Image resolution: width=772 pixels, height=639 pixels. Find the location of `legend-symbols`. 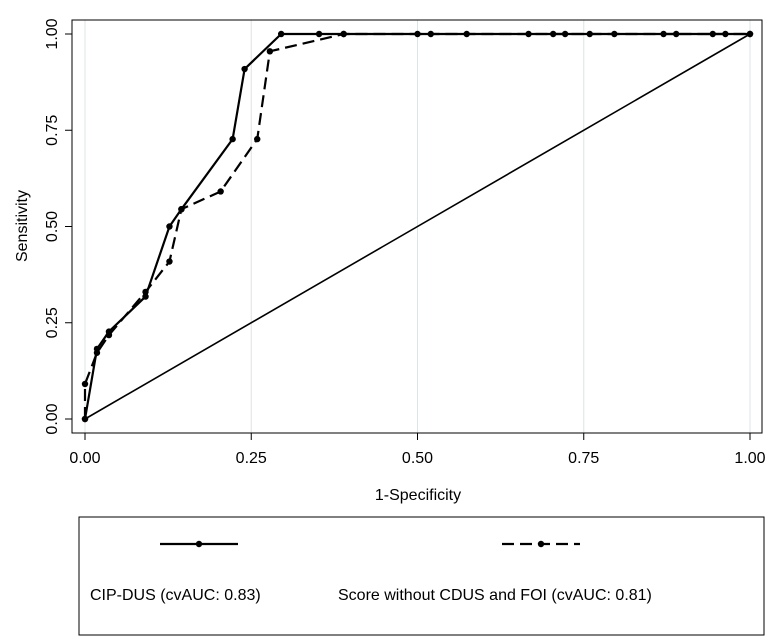

legend-symbols is located at coordinates (370, 544).